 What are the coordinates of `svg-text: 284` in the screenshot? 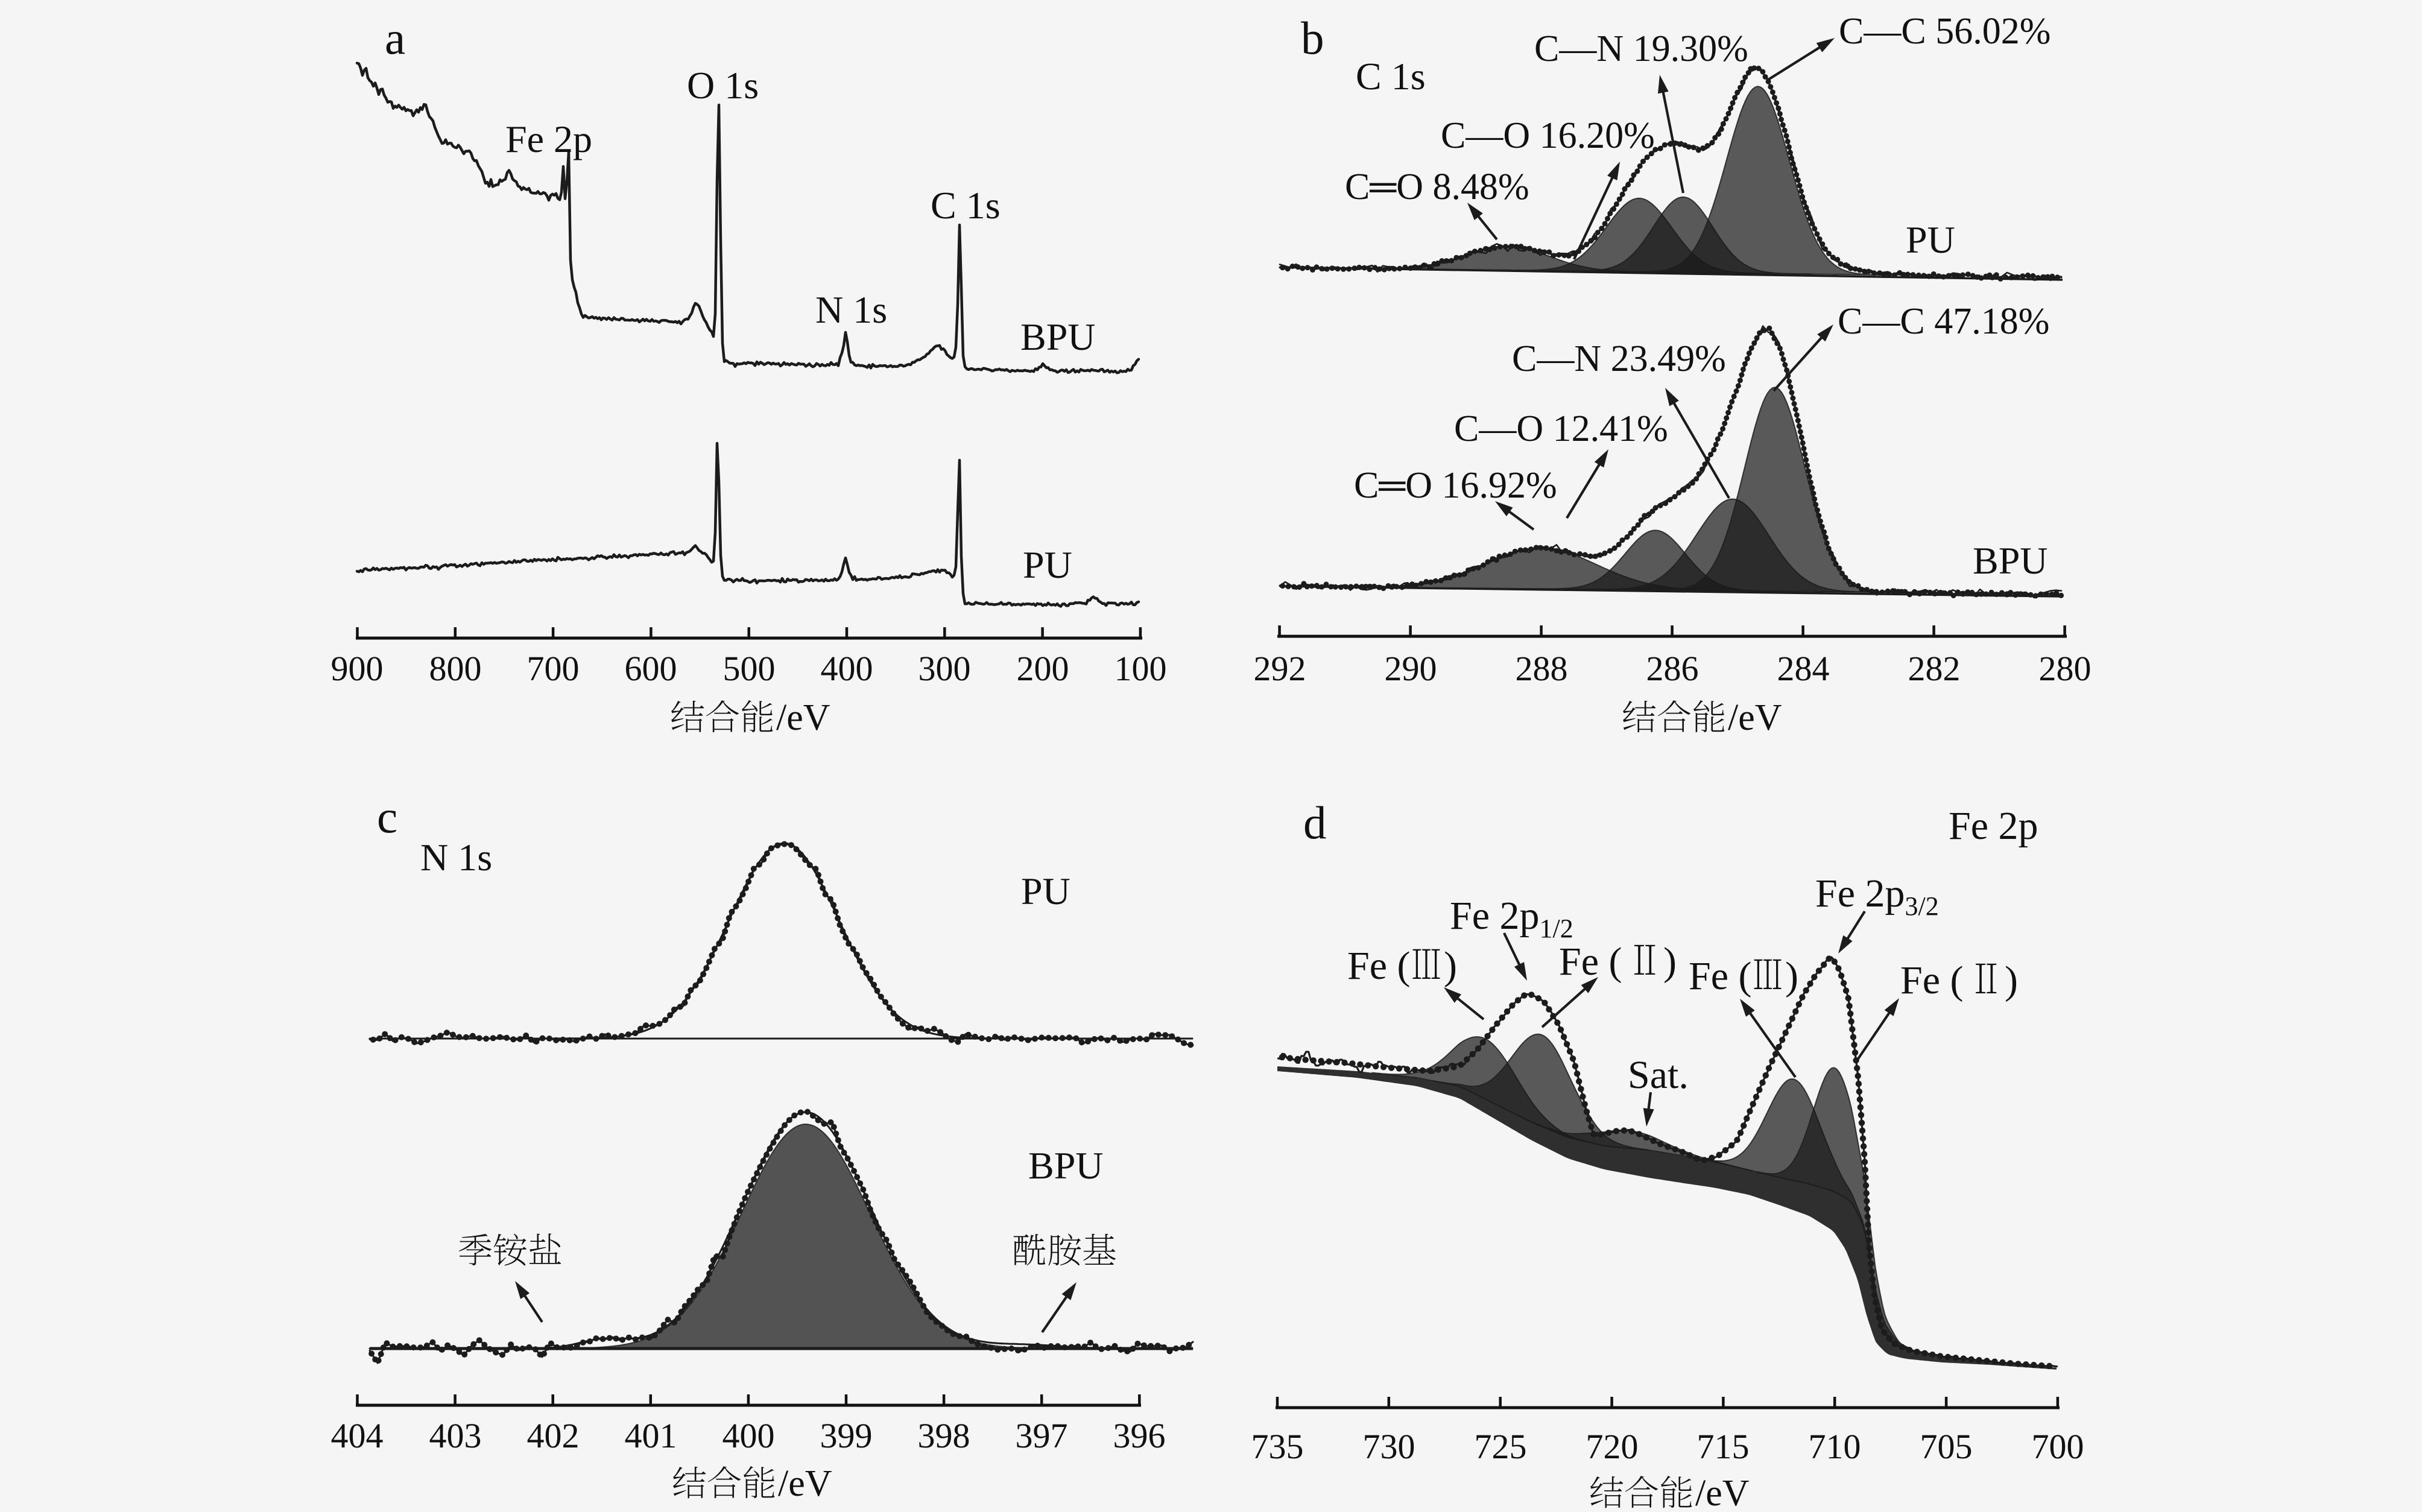 It's located at (1804, 668).